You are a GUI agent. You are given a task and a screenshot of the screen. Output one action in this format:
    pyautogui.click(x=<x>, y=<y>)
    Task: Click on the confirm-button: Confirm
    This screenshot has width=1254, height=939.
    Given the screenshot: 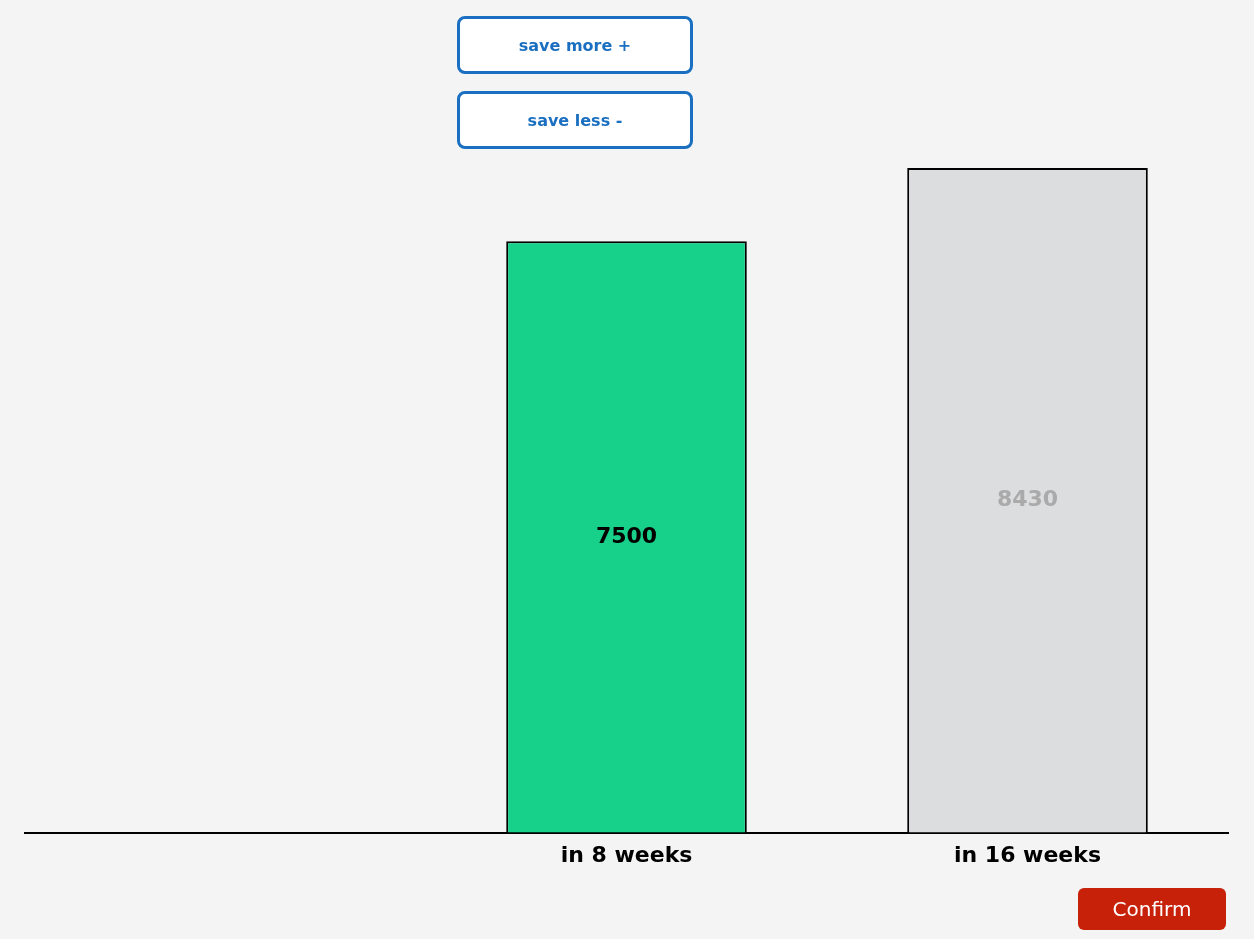 What is the action you would take?
    pyautogui.click(x=1152, y=909)
    